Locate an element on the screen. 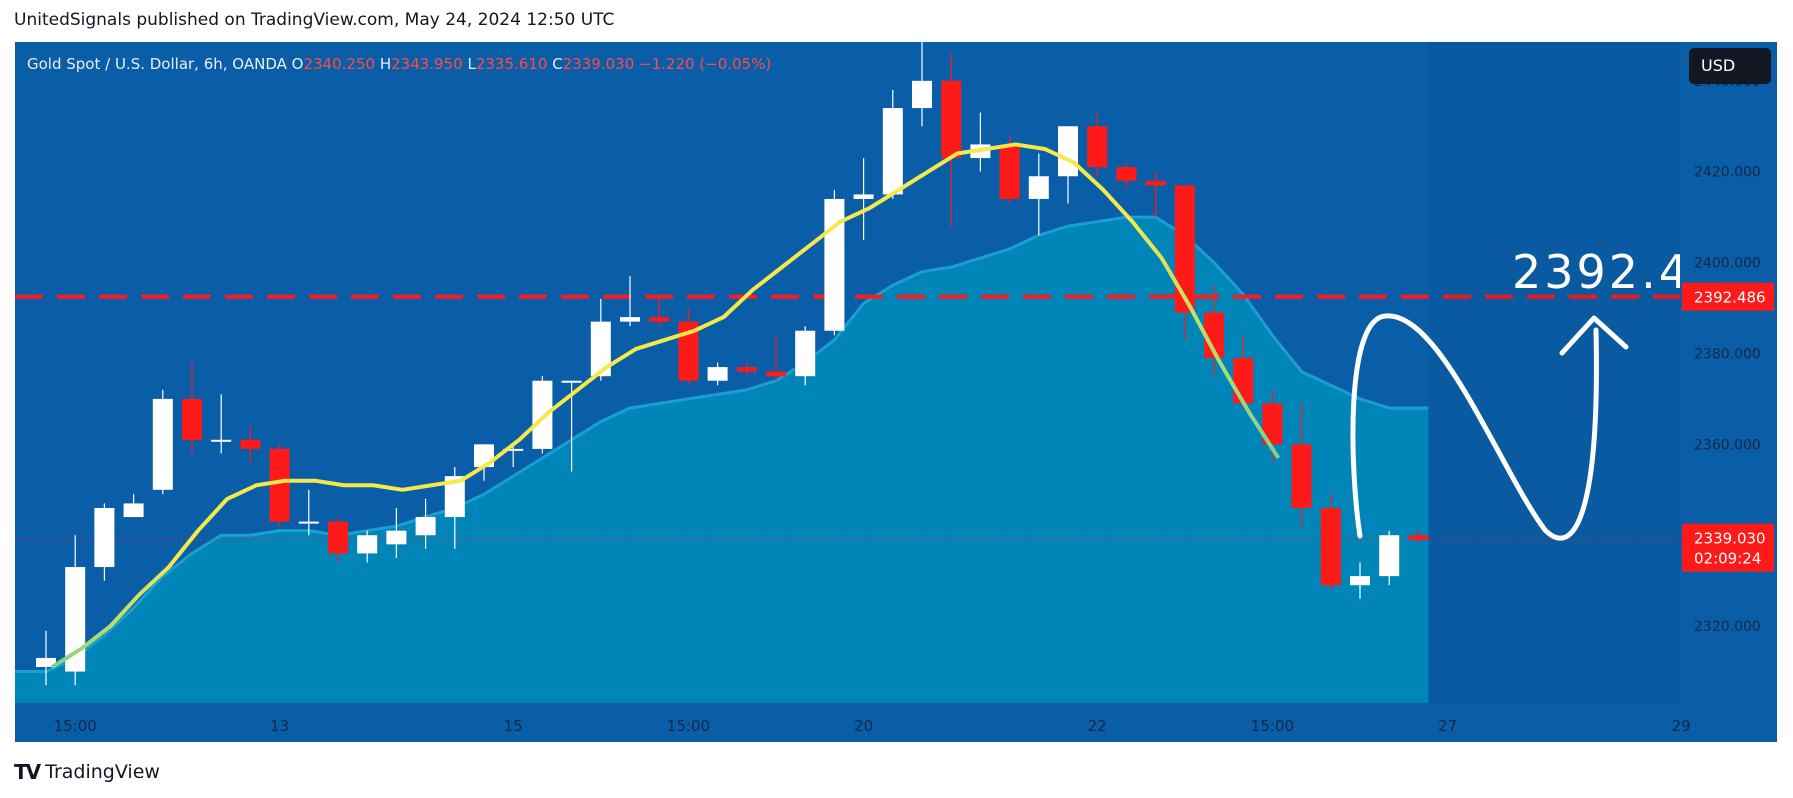  tradingview-logo-icon: TV is located at coordinates (27, 772).